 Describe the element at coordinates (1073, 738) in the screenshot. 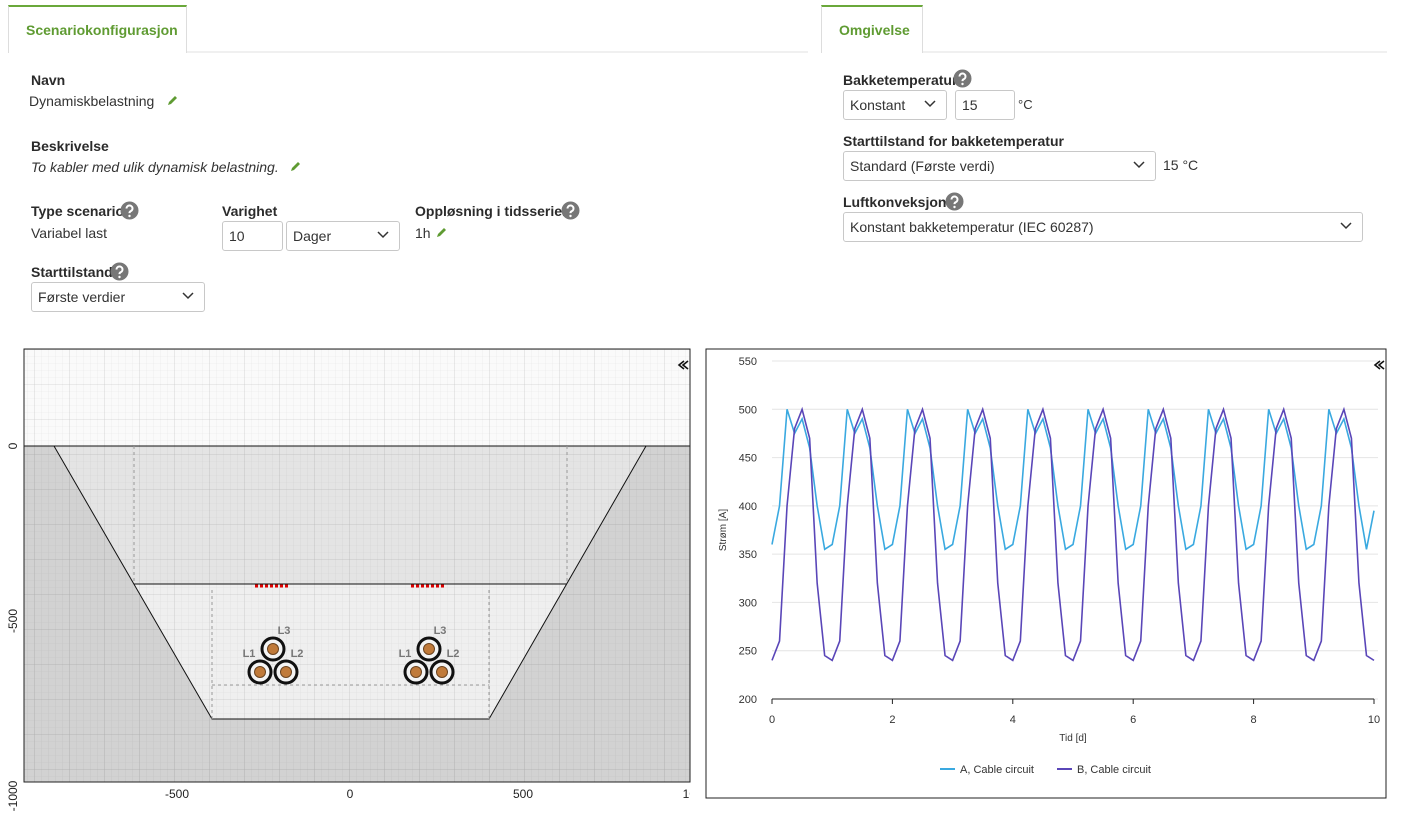

I see `x-axis-title: Tid [d]` at that location.